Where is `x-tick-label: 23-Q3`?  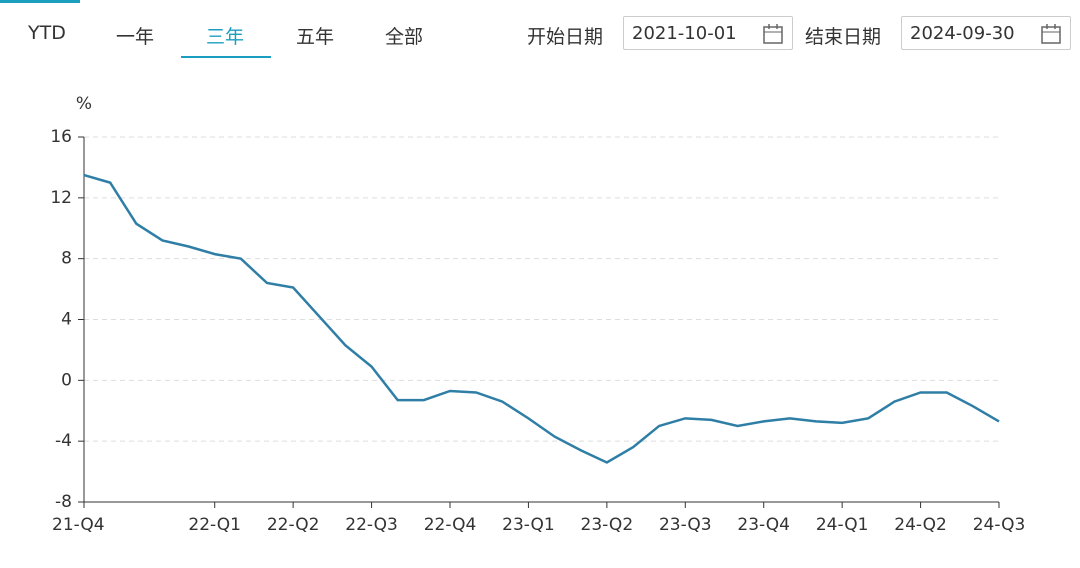
x-tick-label: 23-Q3 is located at coordinates (685, 525).